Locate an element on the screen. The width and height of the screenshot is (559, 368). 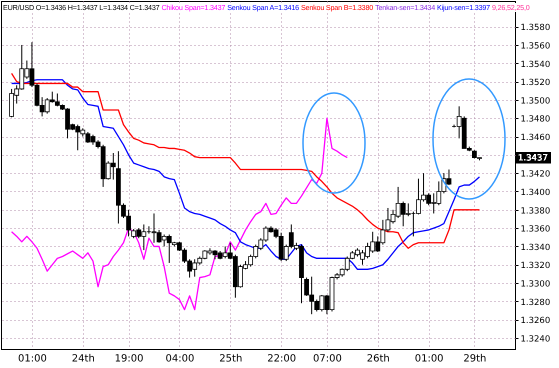
ref-line-label: 1.3437 is located at coordinates (533, 159).